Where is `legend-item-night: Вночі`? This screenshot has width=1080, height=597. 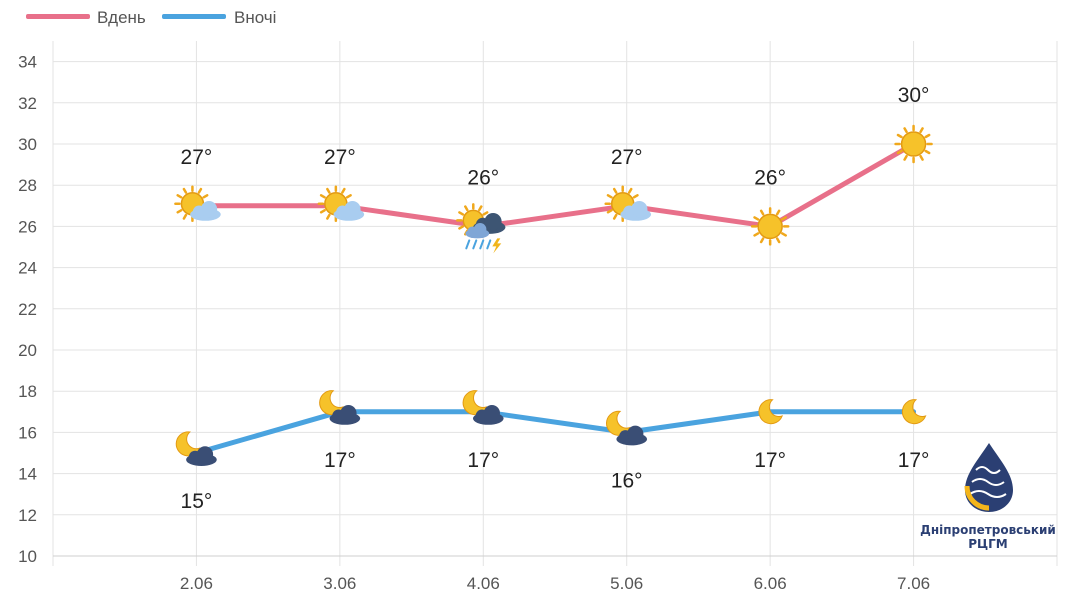 legend-item-night: Вночі is located at coordinates (219, 17).